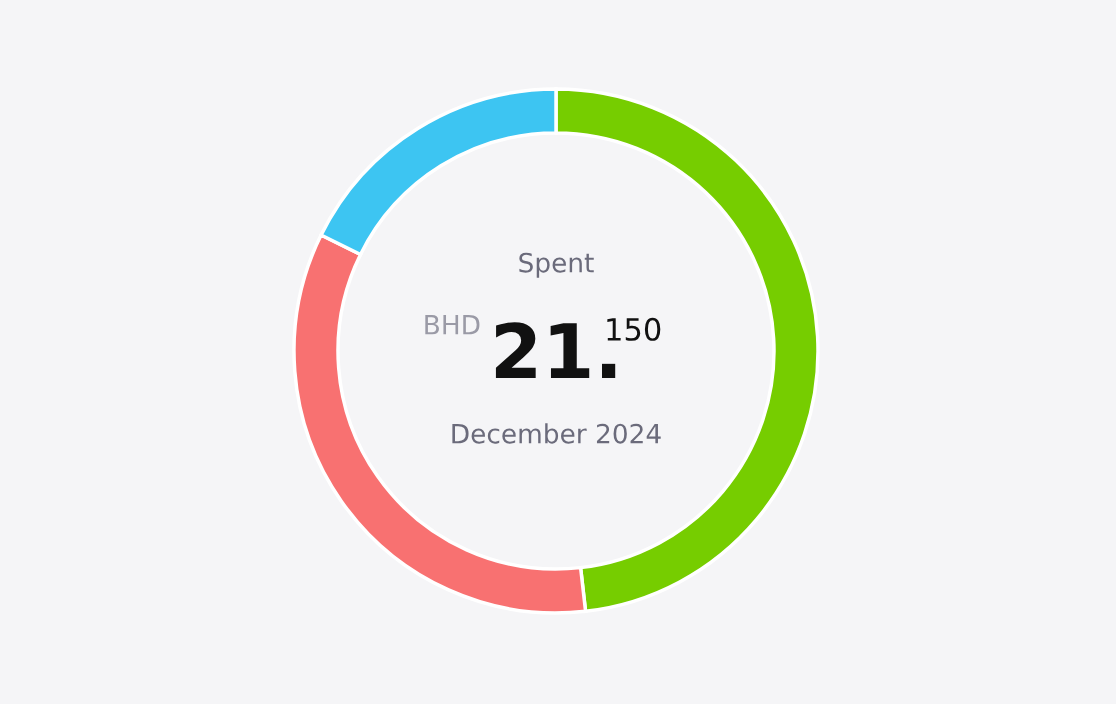 This screenshot has width=1116, height=704. I want to click on text: BHD, so click(452, 325).